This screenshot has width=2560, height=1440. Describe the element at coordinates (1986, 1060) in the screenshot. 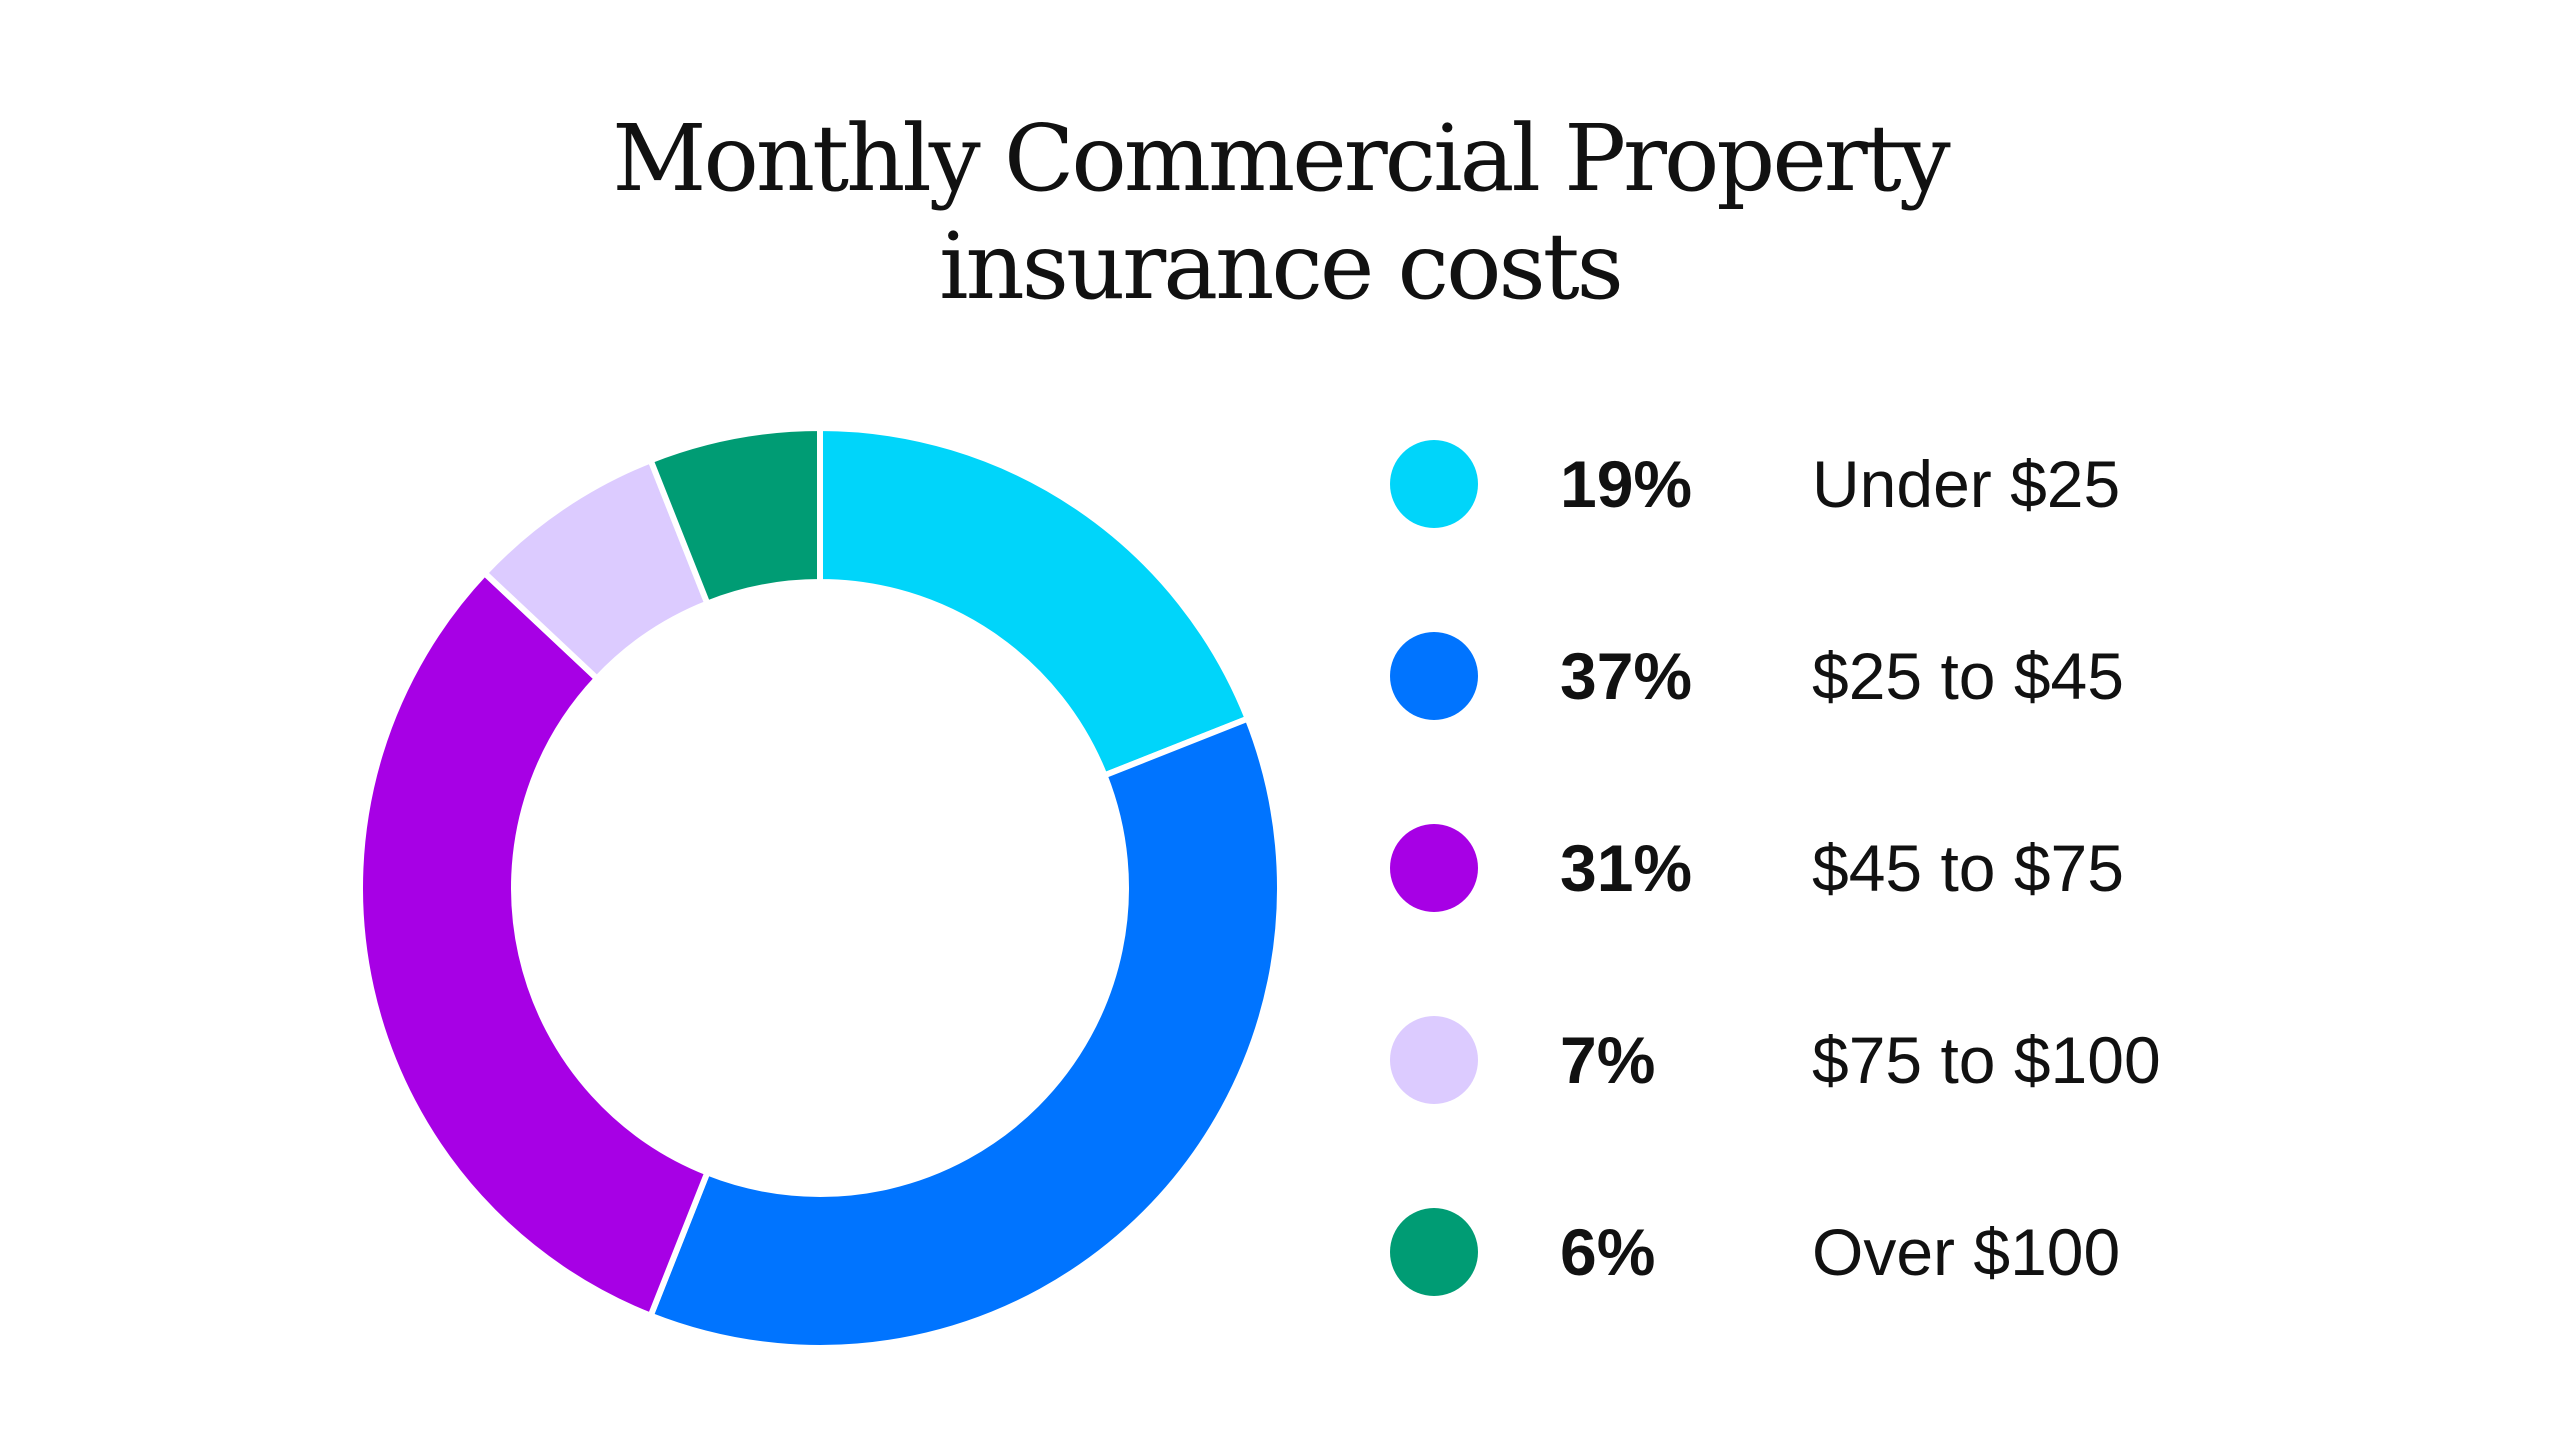

I see `legend-label: $75 to $100` at that location.